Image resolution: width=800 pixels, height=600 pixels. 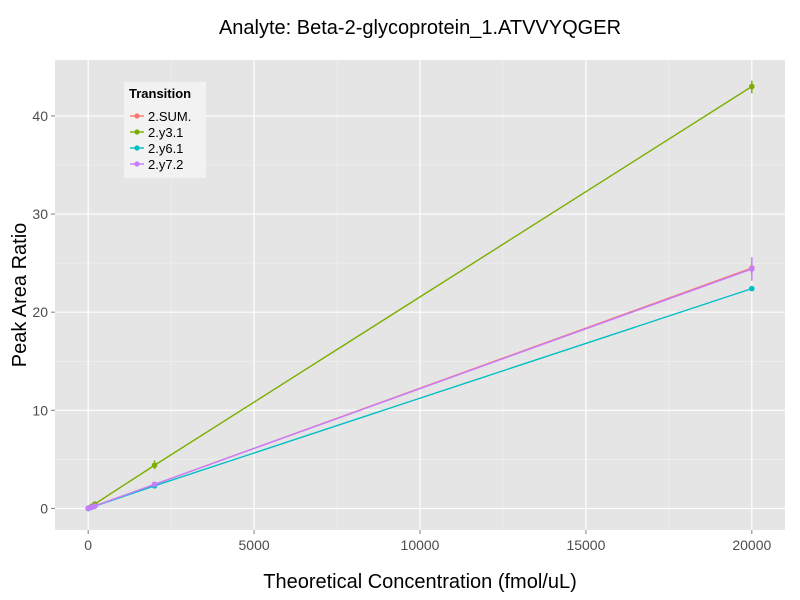 I want to click on legend-label: 2.SUM., so click(x=169, y=116).